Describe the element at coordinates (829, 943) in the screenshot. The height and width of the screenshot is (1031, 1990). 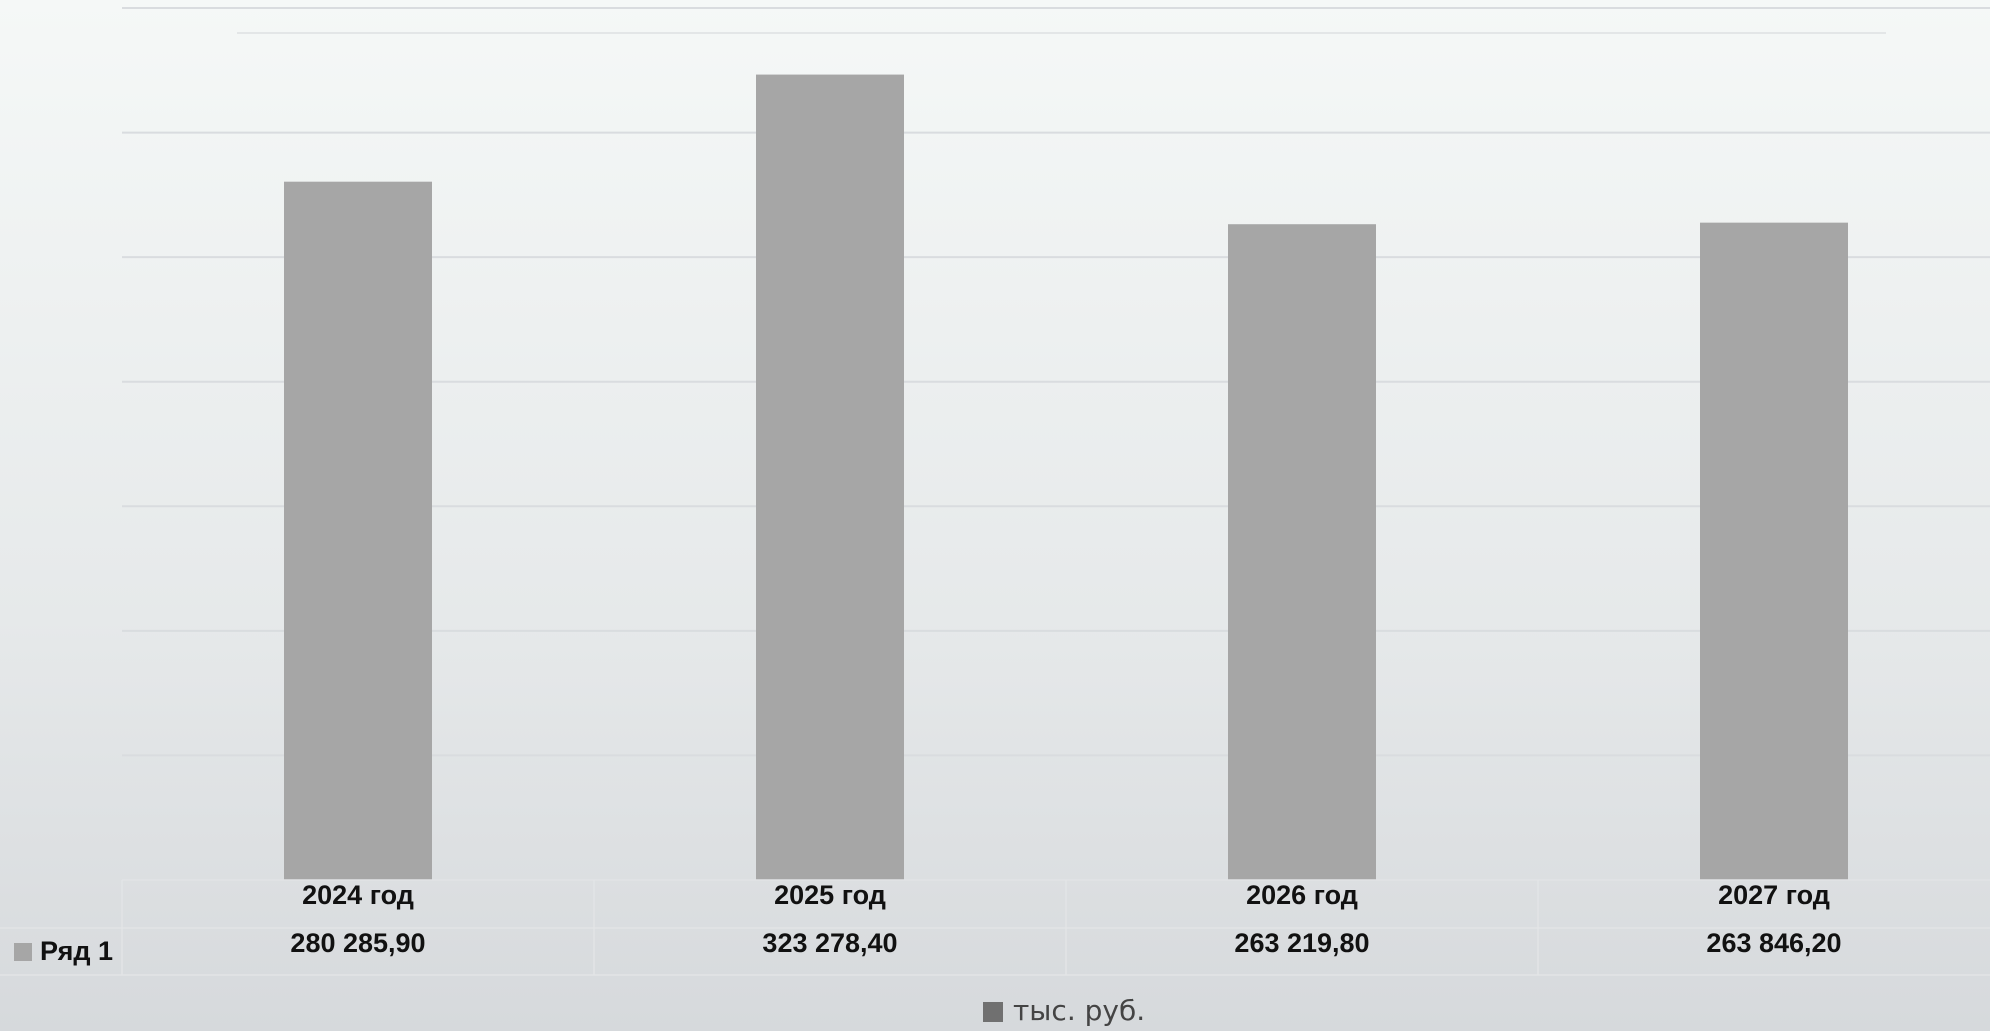
I see `value-label: 323 278,40` at that location.